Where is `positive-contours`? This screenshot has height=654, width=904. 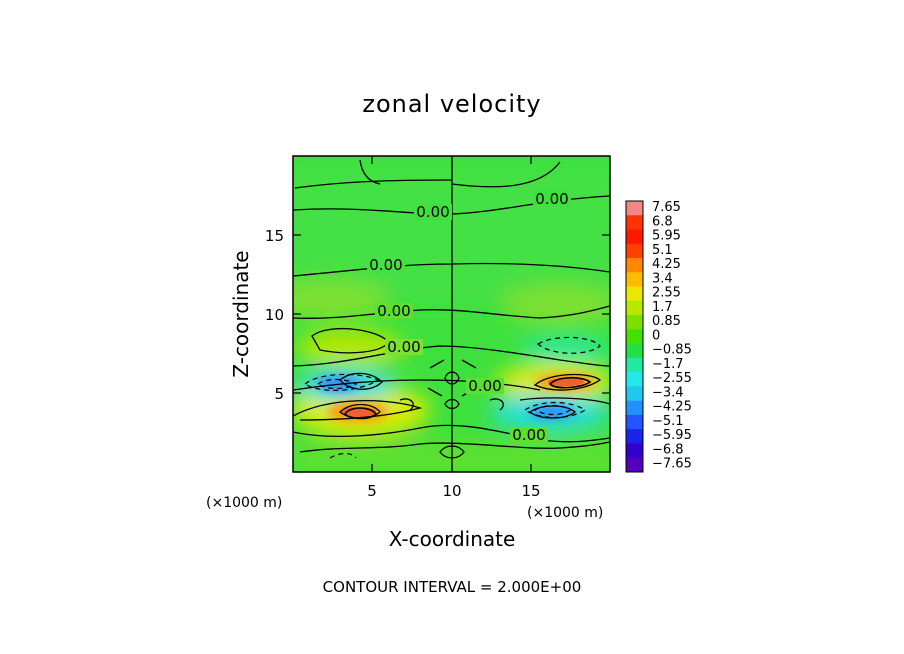
positive-contours is located at coordinates (468, 398).